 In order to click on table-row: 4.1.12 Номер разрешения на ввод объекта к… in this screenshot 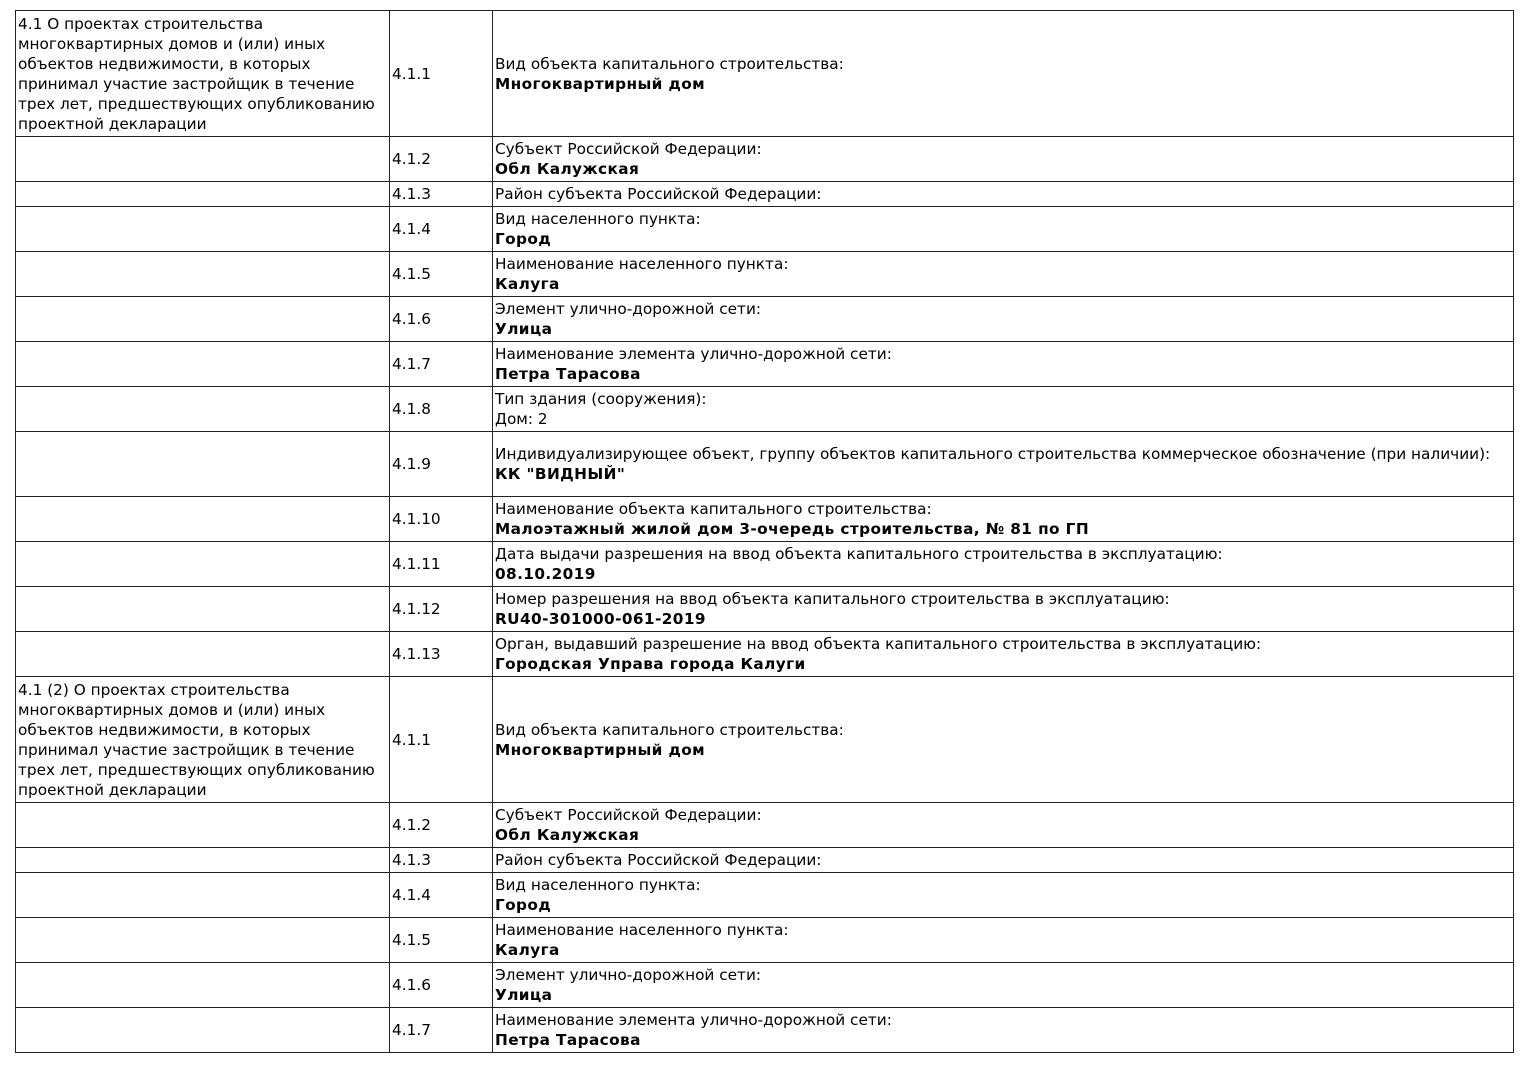, I will do `click(764, 609)`.